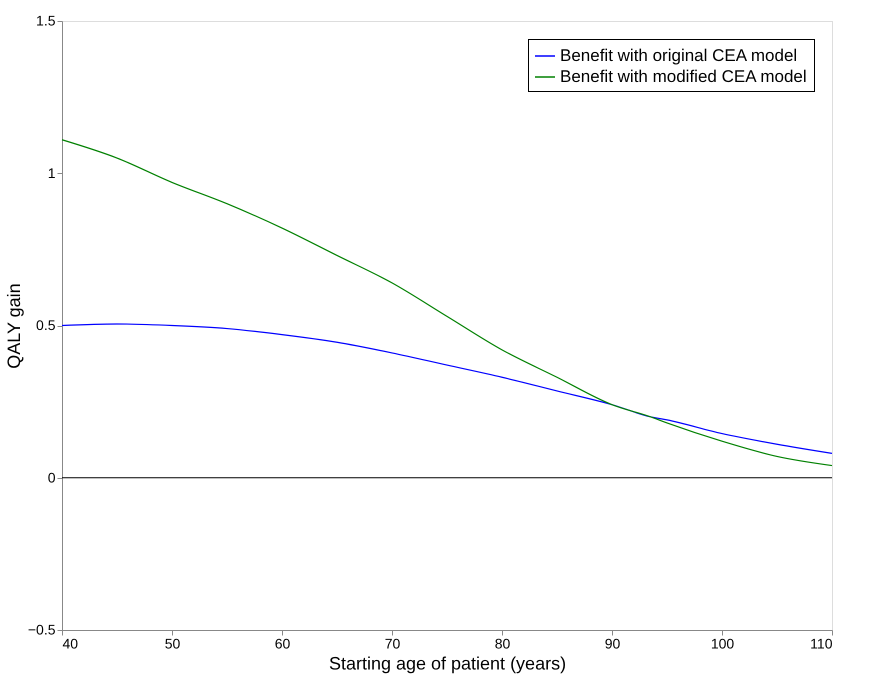 The image size is (875, 677). I want to click on x-tick-label: 70, so click(392, 644).